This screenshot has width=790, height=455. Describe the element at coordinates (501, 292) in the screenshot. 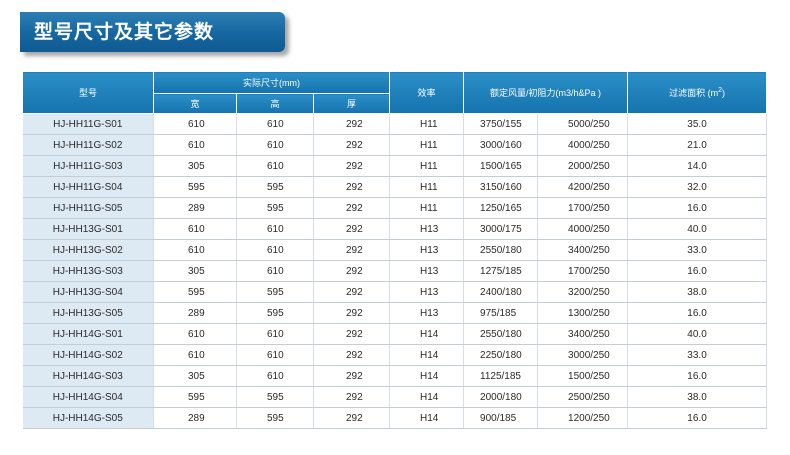

I see `rated-airflow-cell: 2400/180` at that location.